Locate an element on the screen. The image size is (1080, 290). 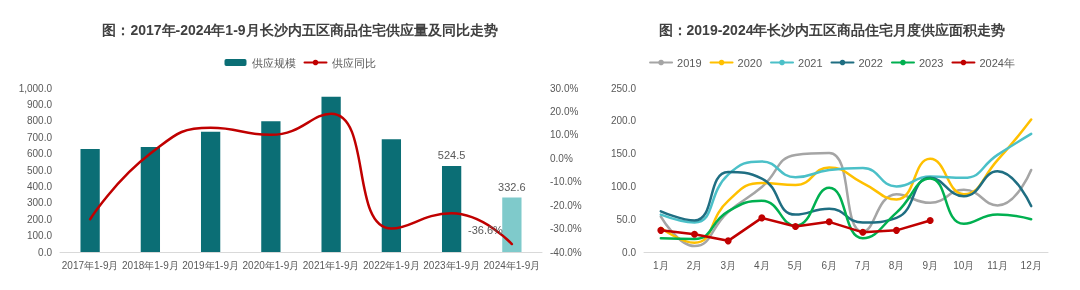
y-tick-label: 900.0 is located at coordinates (39, 104).